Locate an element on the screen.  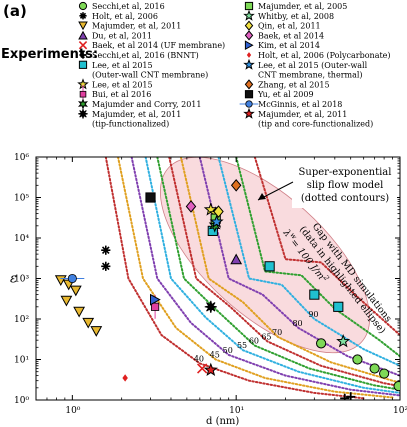
arrow-head is located at coordinates (262, 196).